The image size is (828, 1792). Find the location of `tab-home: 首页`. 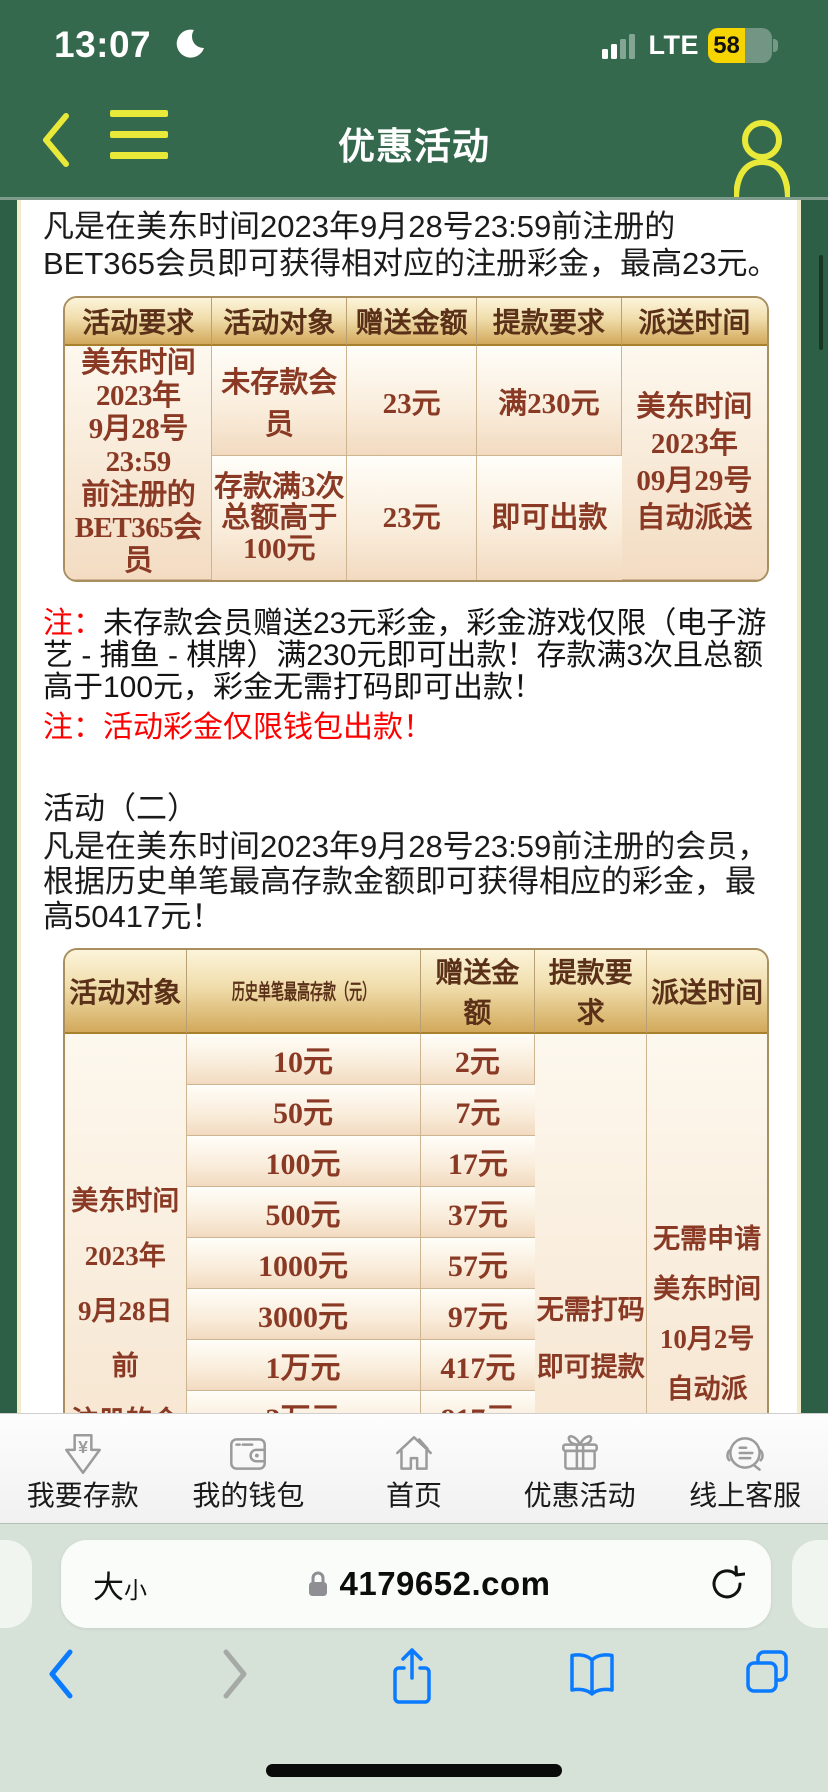

tab-home: 首页 is located at coordinates (414, 1468).